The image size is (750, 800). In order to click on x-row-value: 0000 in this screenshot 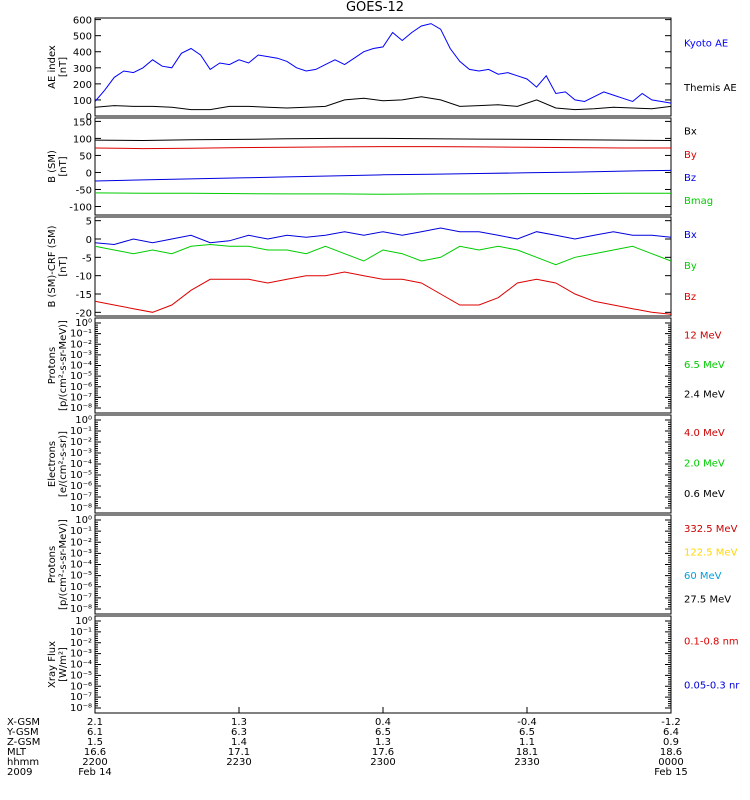, I will do `click(670, 762)`.